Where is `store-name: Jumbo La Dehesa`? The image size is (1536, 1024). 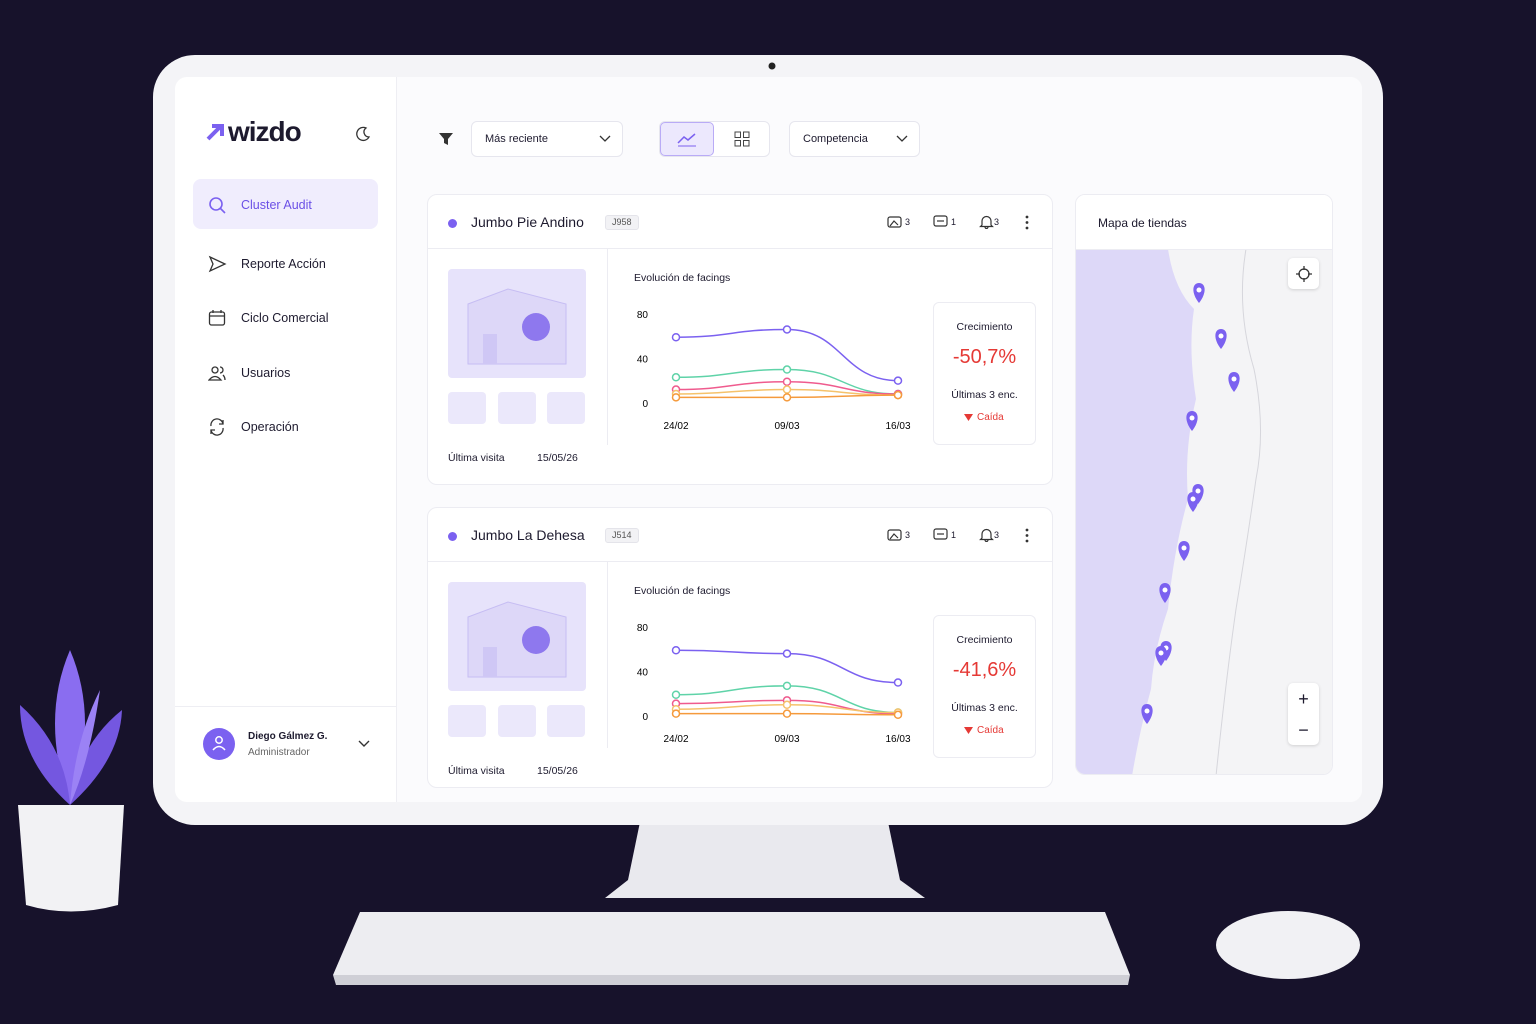 store-name: Jumbo La Dehesa is located at coordinates (528, 535).